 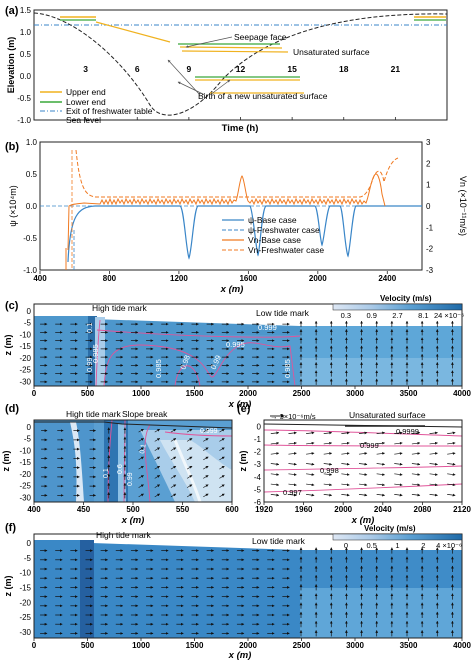 What do you see at coordinates (110, 278) in the screenshot?
I see `tick-label: 800` at bounding box center [110, 278].